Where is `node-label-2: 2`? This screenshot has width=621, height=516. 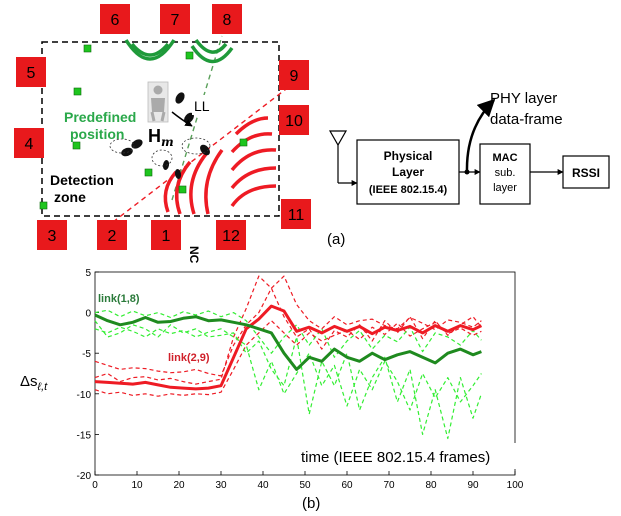 node-label-2: 2 is located at coordinates (112, 236).